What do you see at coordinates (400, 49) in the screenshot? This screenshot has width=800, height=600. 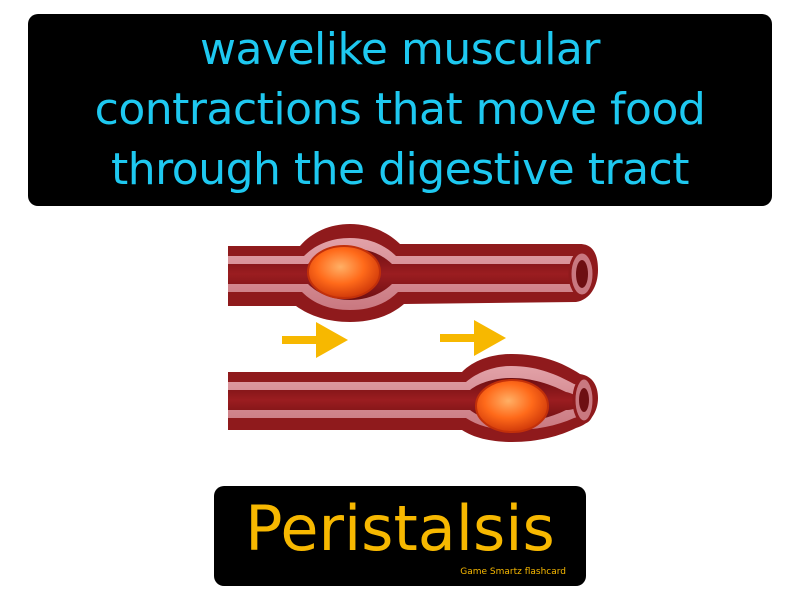 I see `definition-line-1: wavelike muscular` at bounding box center [400, 49].